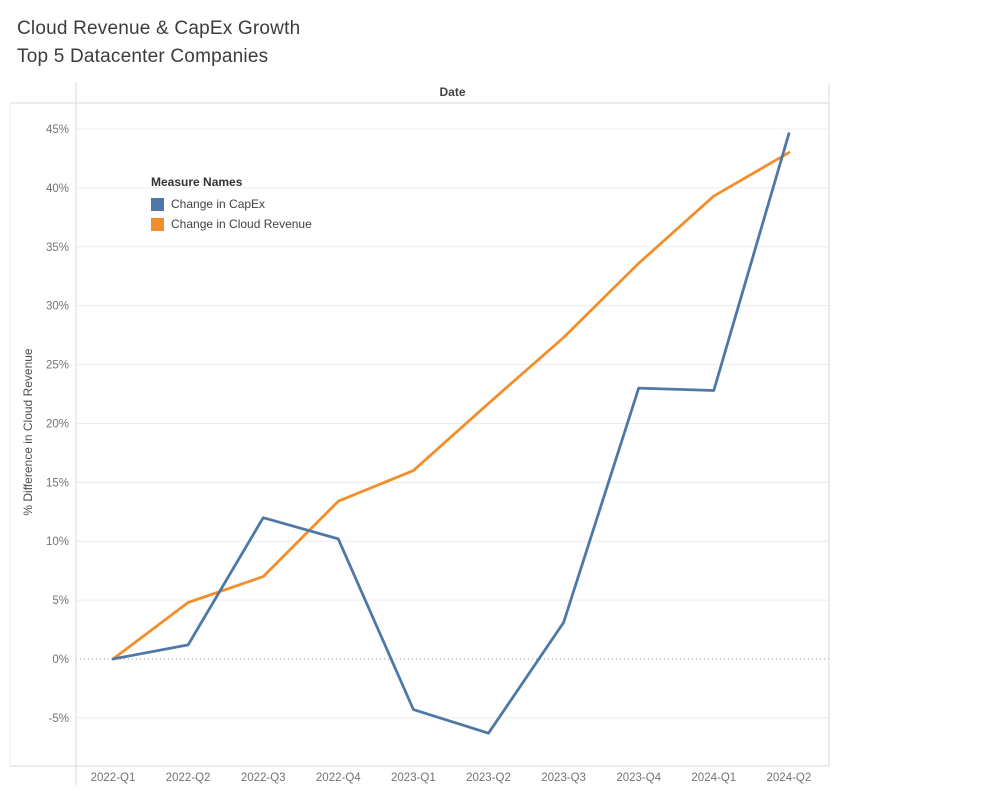 This screenshot has height=800, width=1000. What do you see at coordinates (157, 224) in the screenshot?
I see `legend-swatch-change-in-cloud-revenue` at bounding box center [157, 224].